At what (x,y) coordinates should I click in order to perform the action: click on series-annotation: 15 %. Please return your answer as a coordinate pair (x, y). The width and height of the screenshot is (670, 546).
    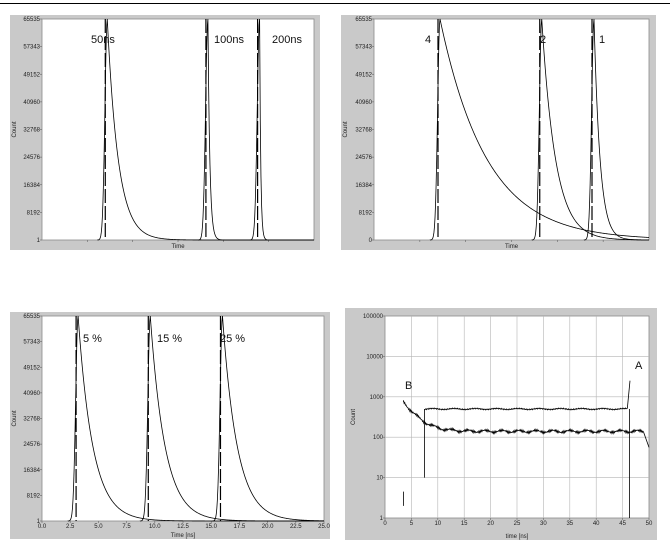
    Looking at the image, I should click on (169, 339).